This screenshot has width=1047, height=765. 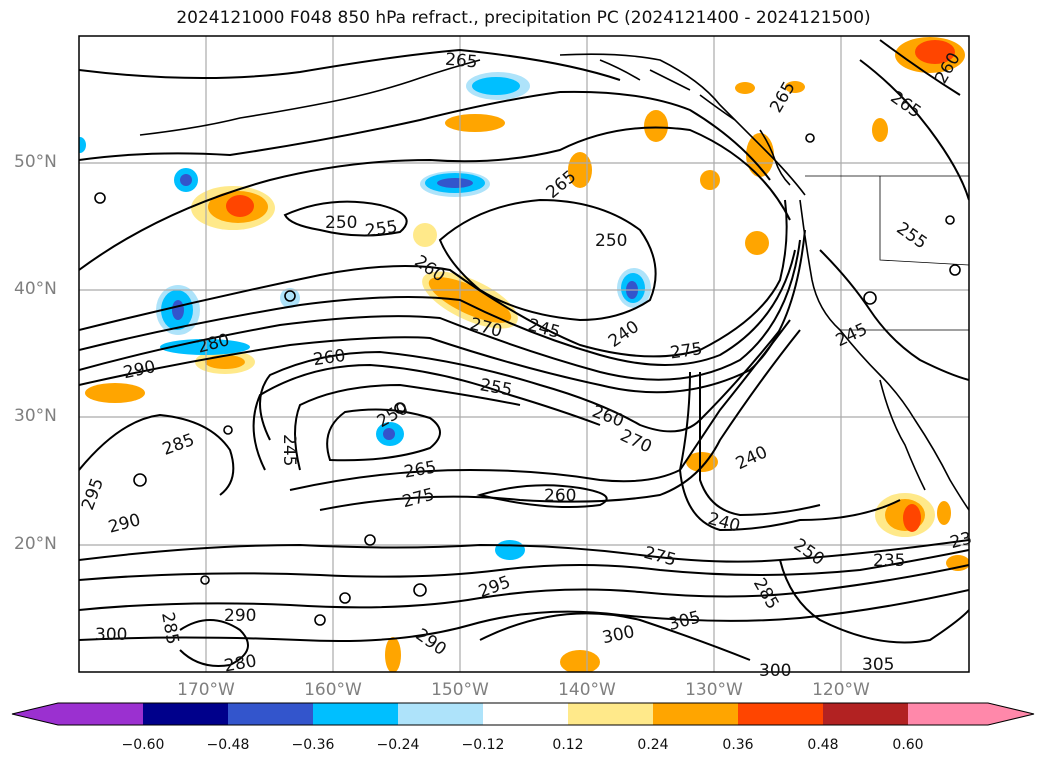 I want to click on colorbar, so click(x=523, y=714).